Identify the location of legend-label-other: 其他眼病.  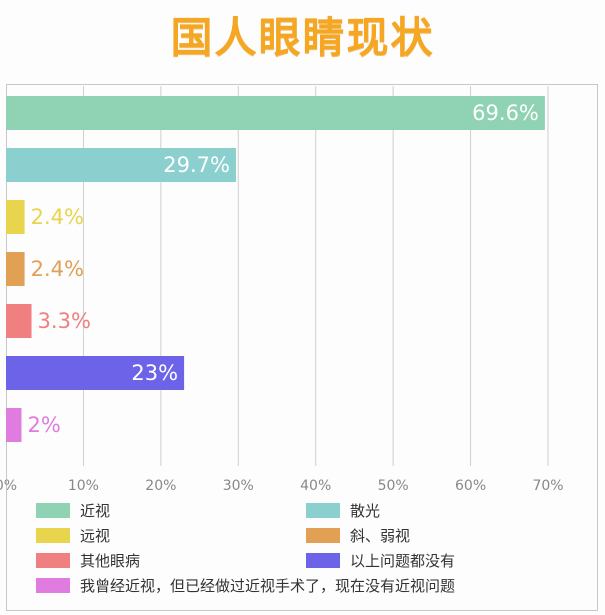
(110, 561).